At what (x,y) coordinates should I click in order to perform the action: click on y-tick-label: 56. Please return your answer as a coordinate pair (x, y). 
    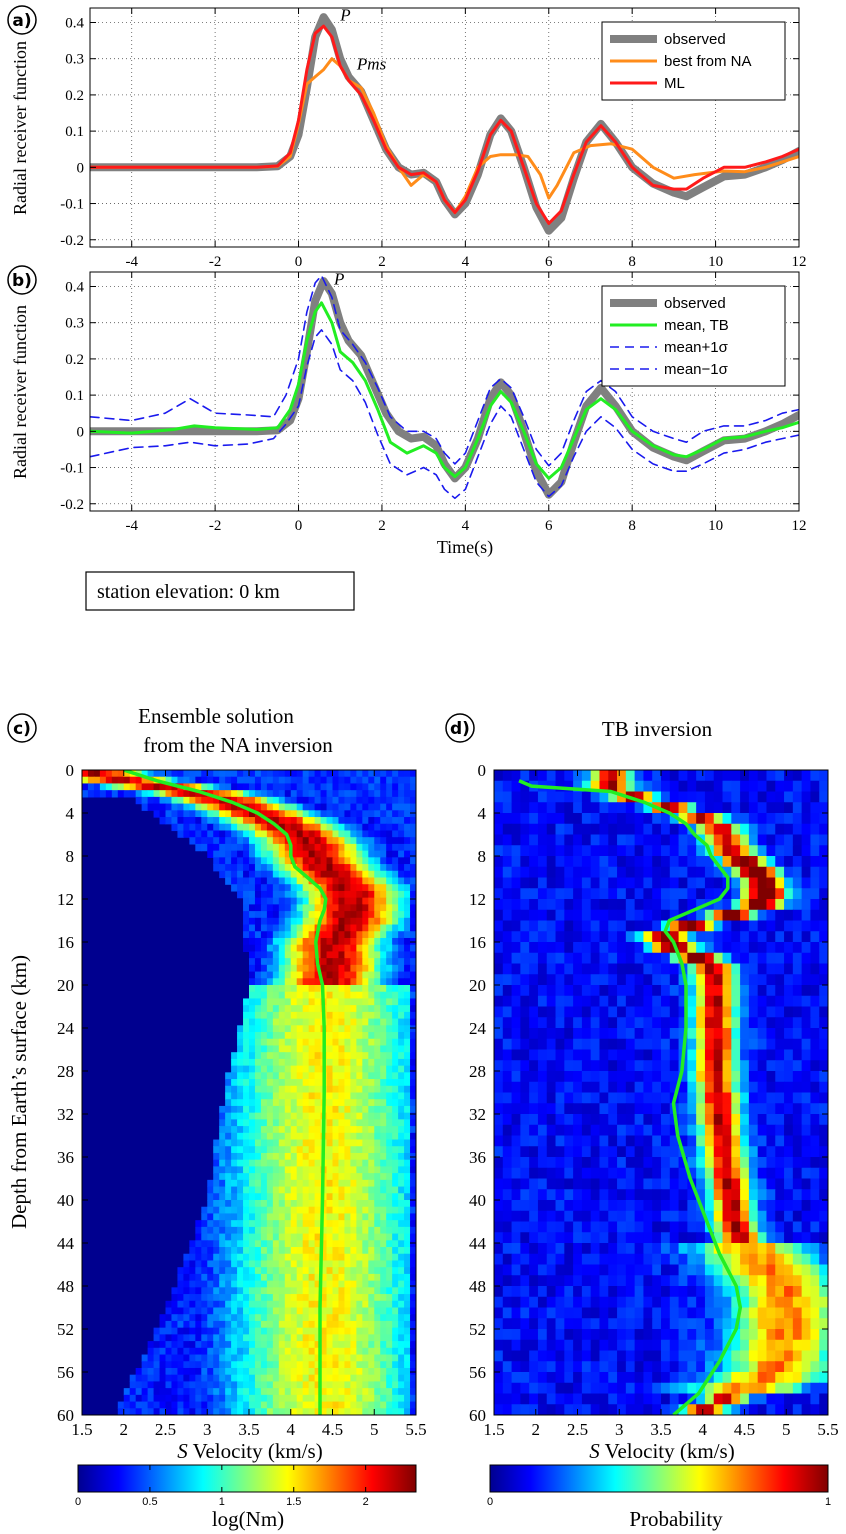
    Looking at the image, I should click on (65, 1372).